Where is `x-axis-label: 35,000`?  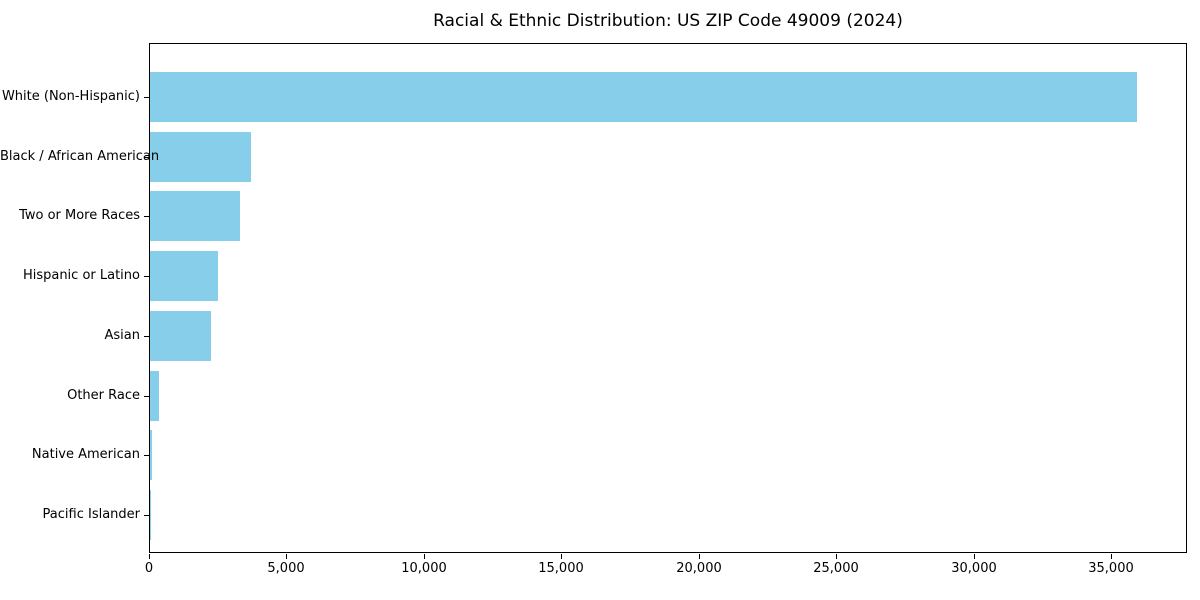
x-axis-label: 35,000 is located at coordinates (1111, 568).